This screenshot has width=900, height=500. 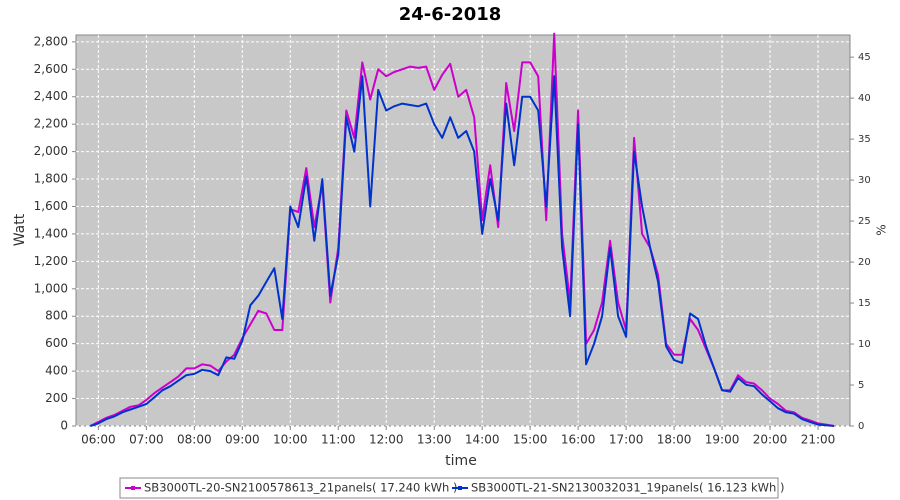 What do you see at coordinates (864, 262) in the screenshot?
I see `y2-tick-label: 20` at bounding box center [864, 262].